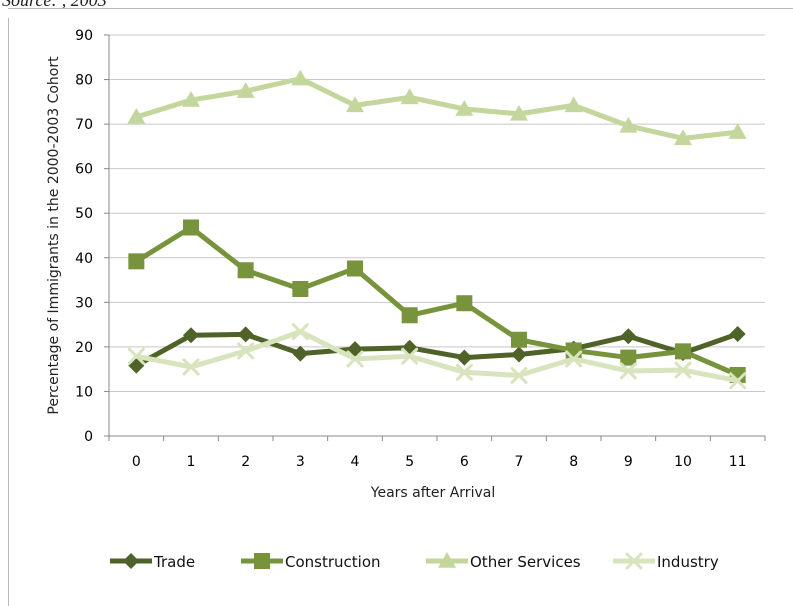  Describe the element at coordinates (738, 462) in the screenshot. I see `x-tick-label: 11` at that location.